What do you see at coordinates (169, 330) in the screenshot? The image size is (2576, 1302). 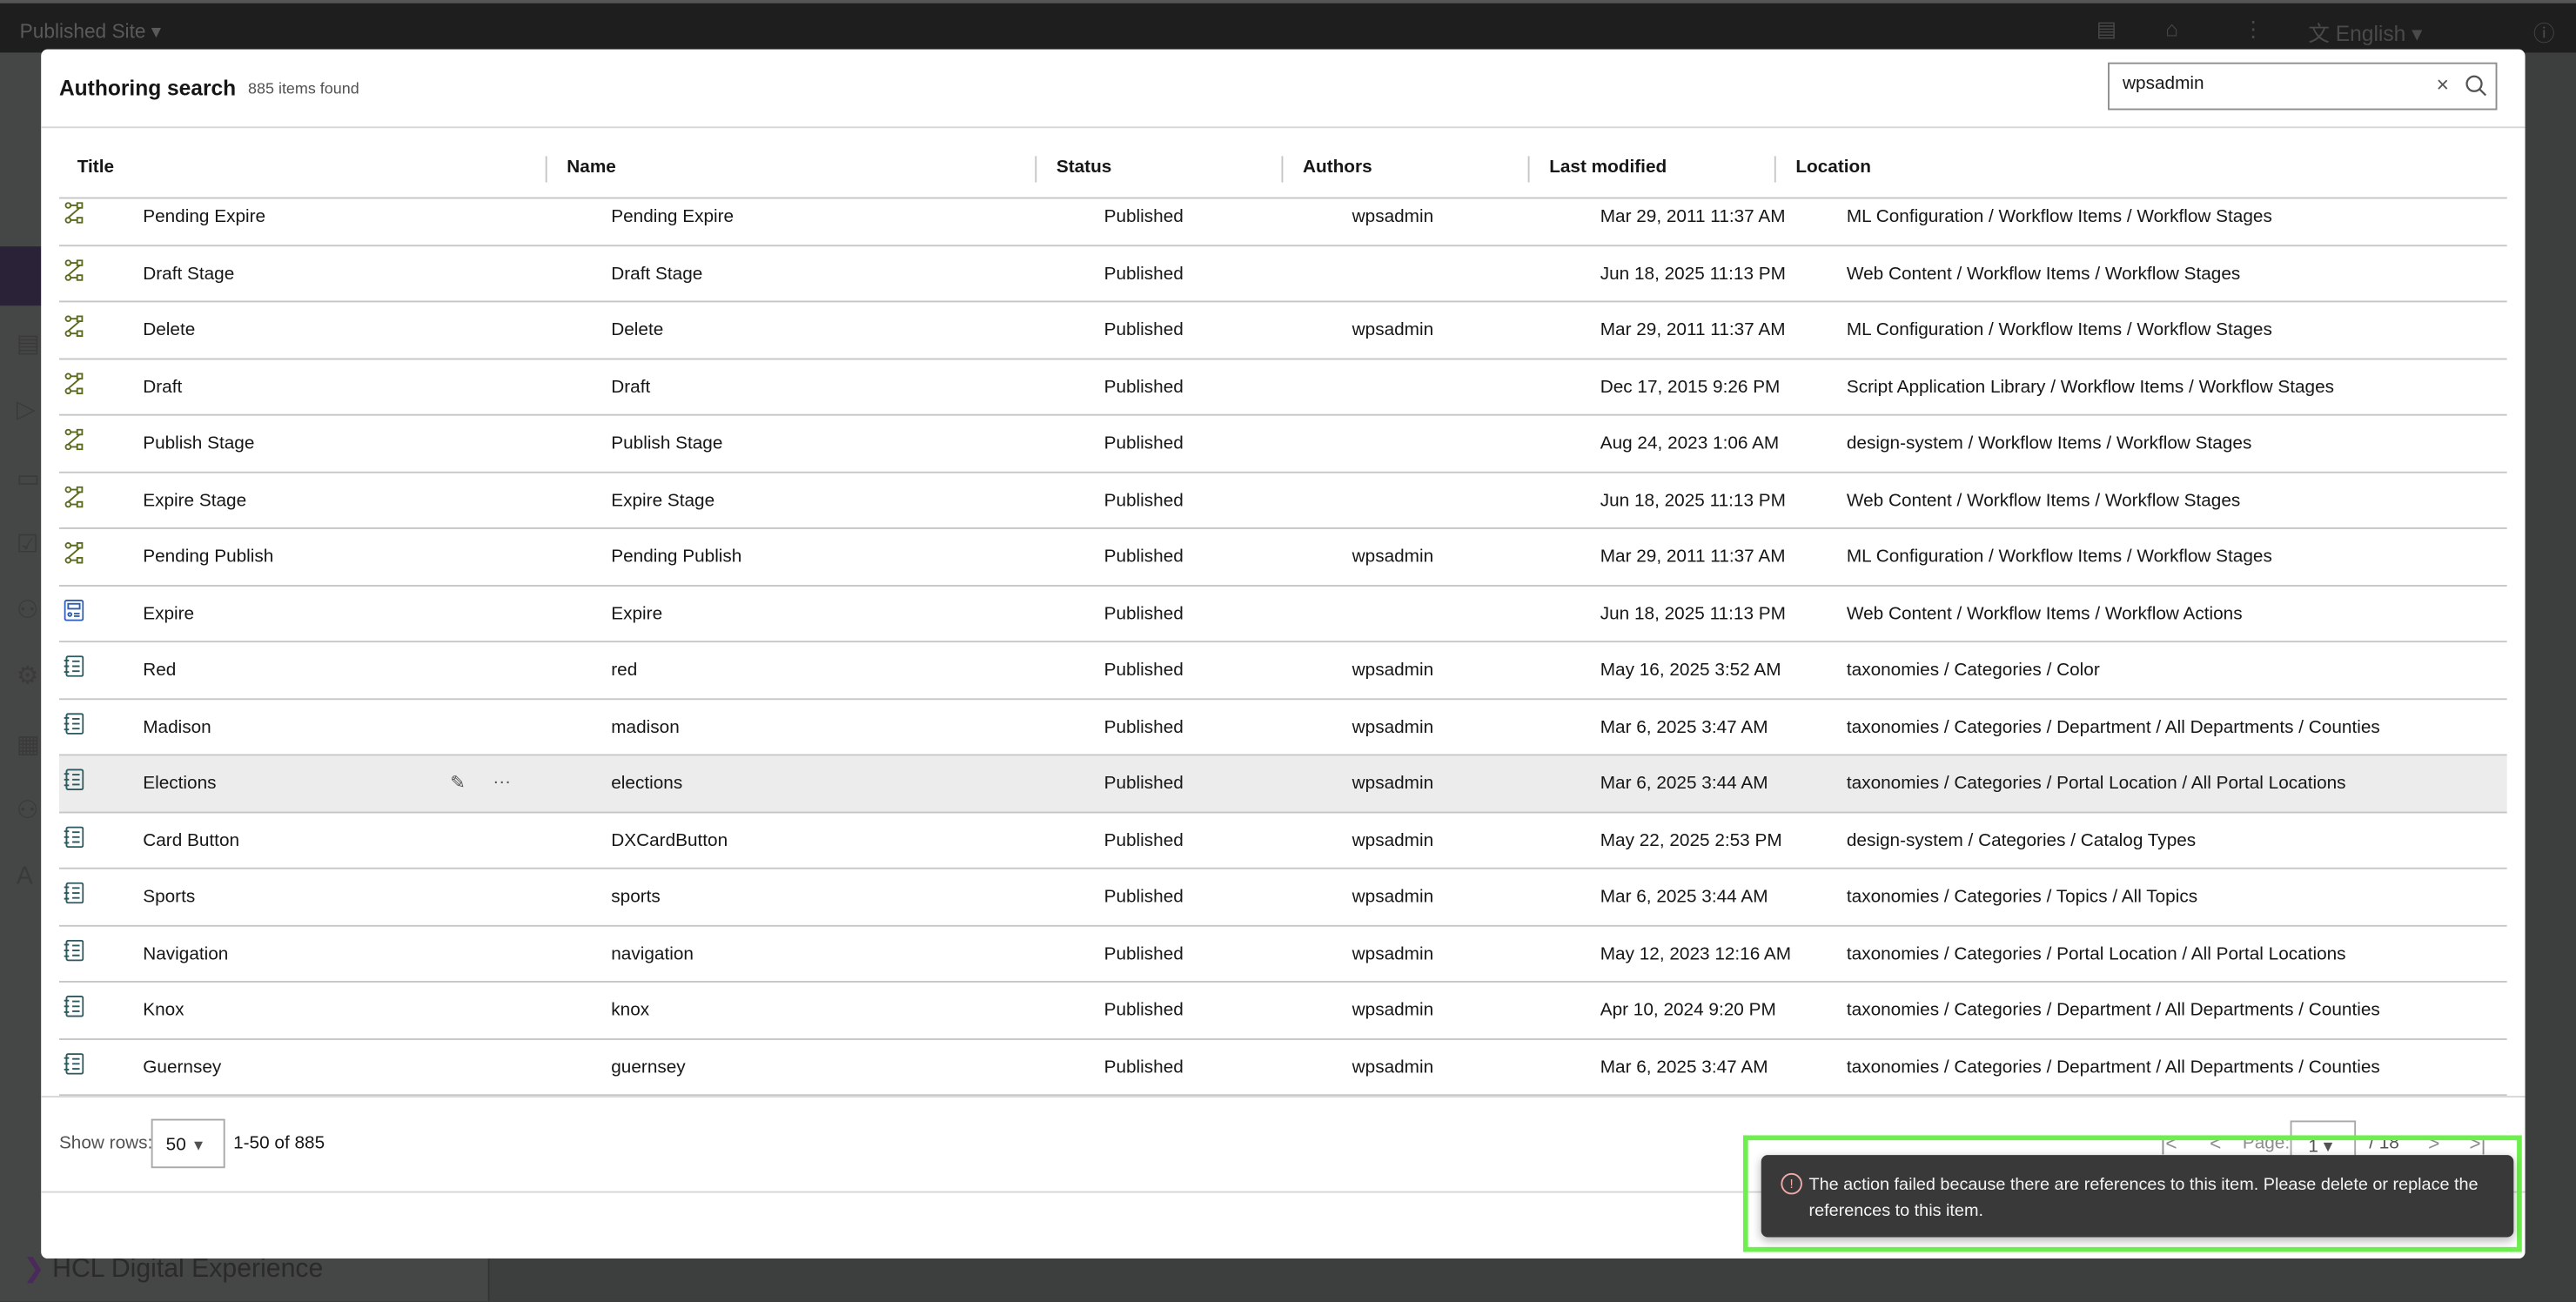 I see `row-title: Delete` at bounding box center [169, 330].